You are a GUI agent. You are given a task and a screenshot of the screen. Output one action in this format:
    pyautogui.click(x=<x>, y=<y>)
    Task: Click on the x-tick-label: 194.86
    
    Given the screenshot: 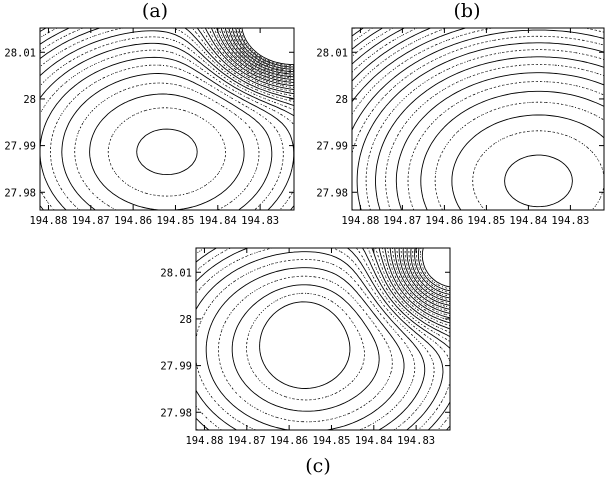 What is the action you would take?
    pyautogui.click(x=444, y=221)
    